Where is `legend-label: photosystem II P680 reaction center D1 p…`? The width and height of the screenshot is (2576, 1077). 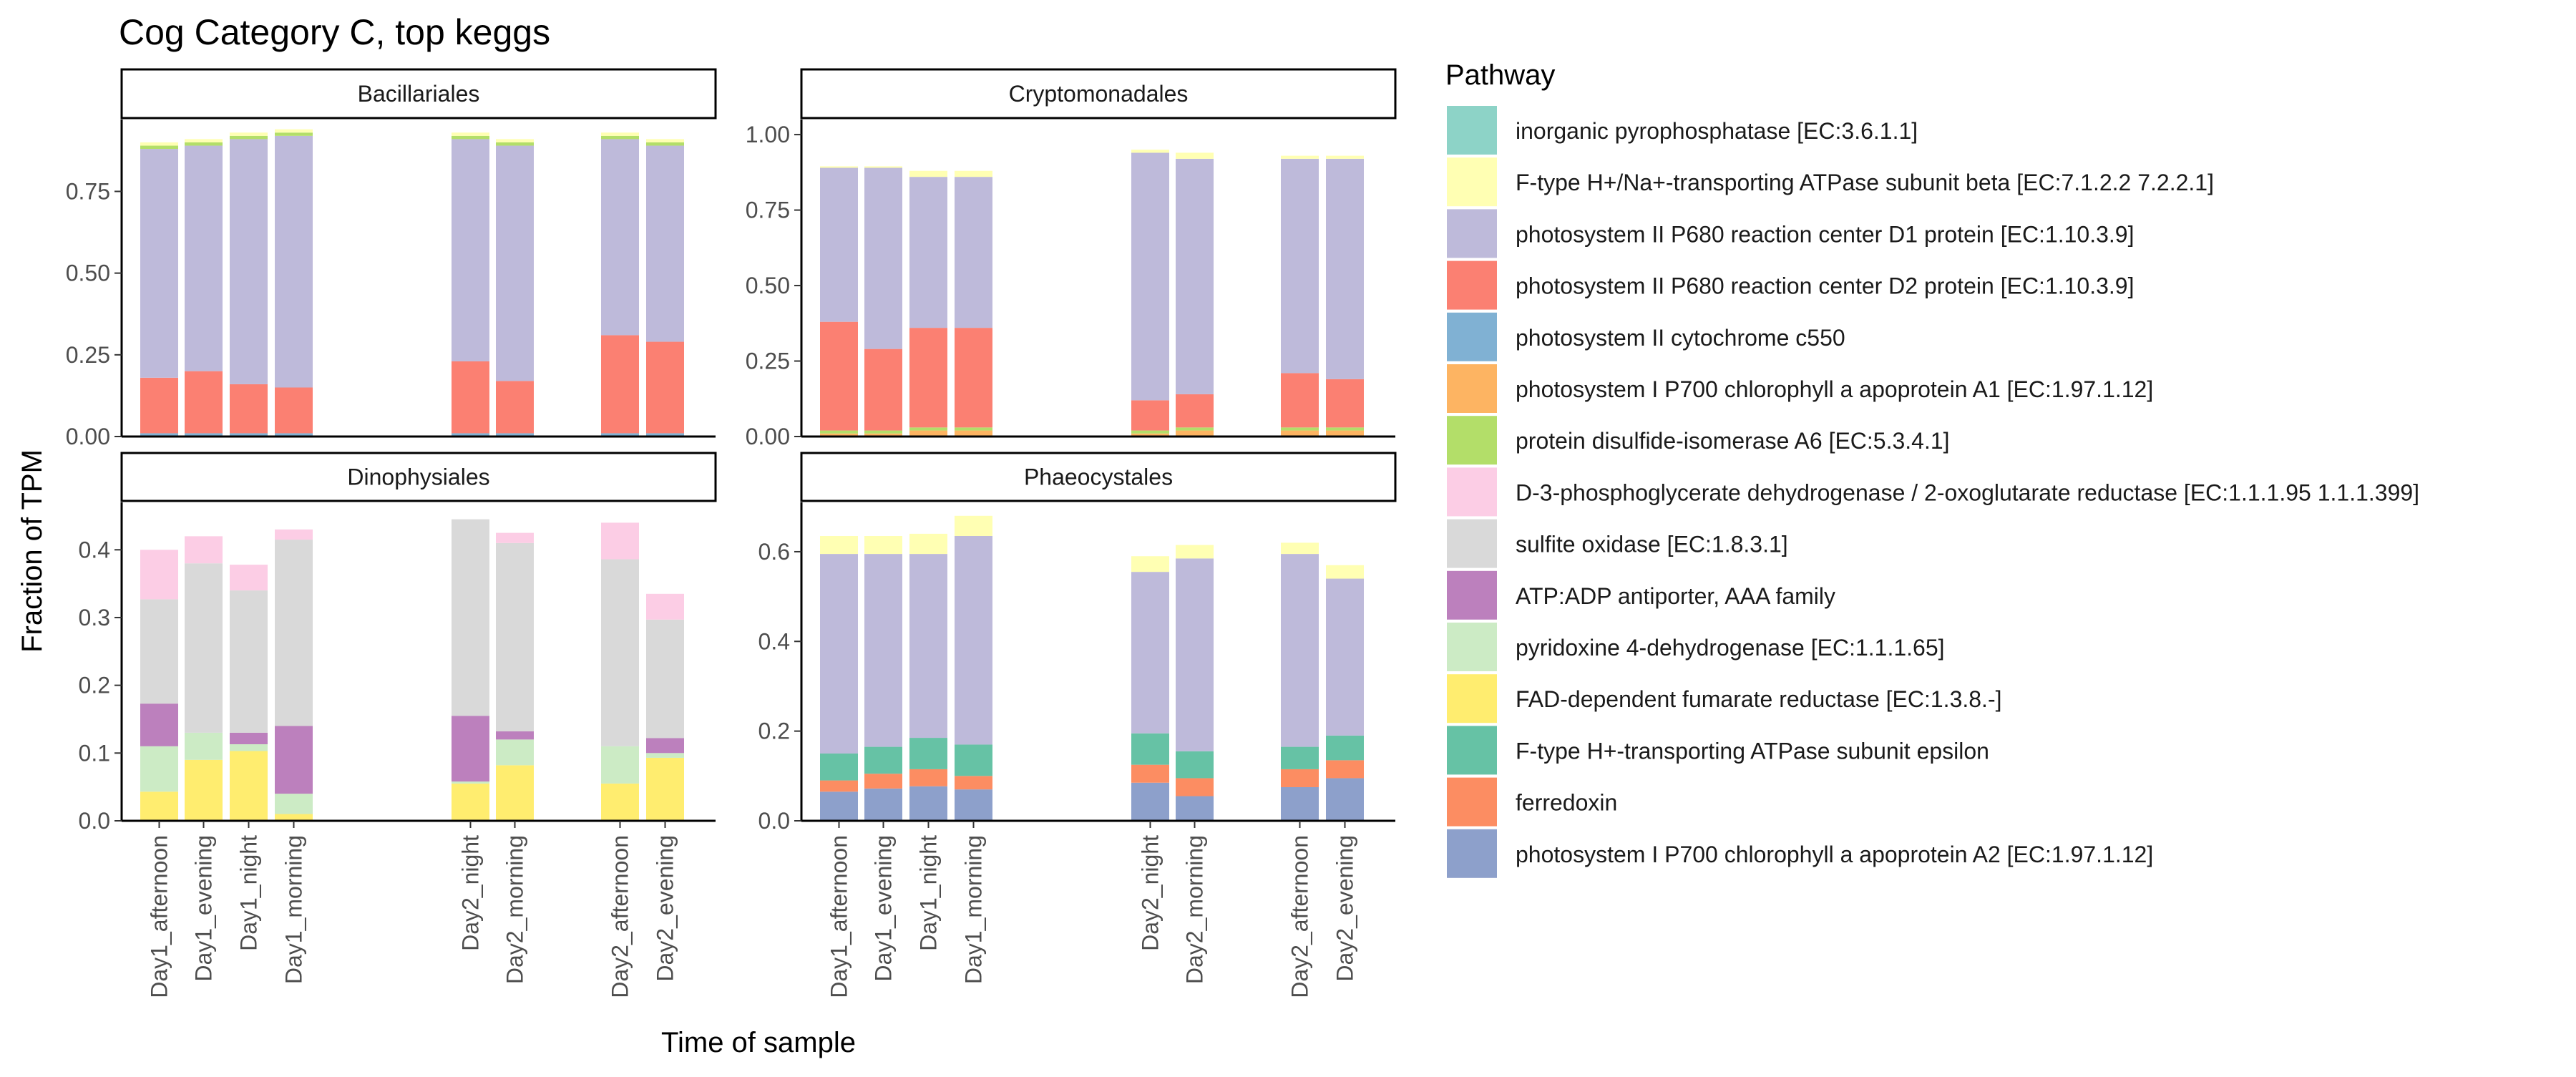 legend-label: photosystem II P680 reaction center D1 p… is located at coordinates (1825, 234).